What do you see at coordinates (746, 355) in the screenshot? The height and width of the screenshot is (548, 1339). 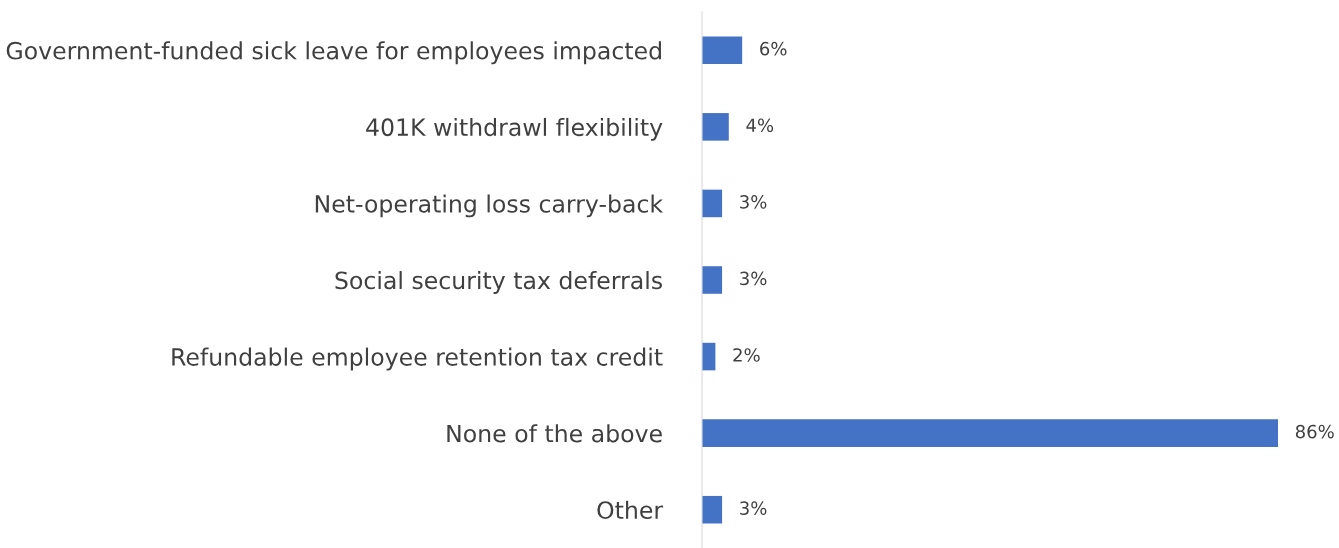 I see `data-label: 2%` at bounding box center [746, 355].